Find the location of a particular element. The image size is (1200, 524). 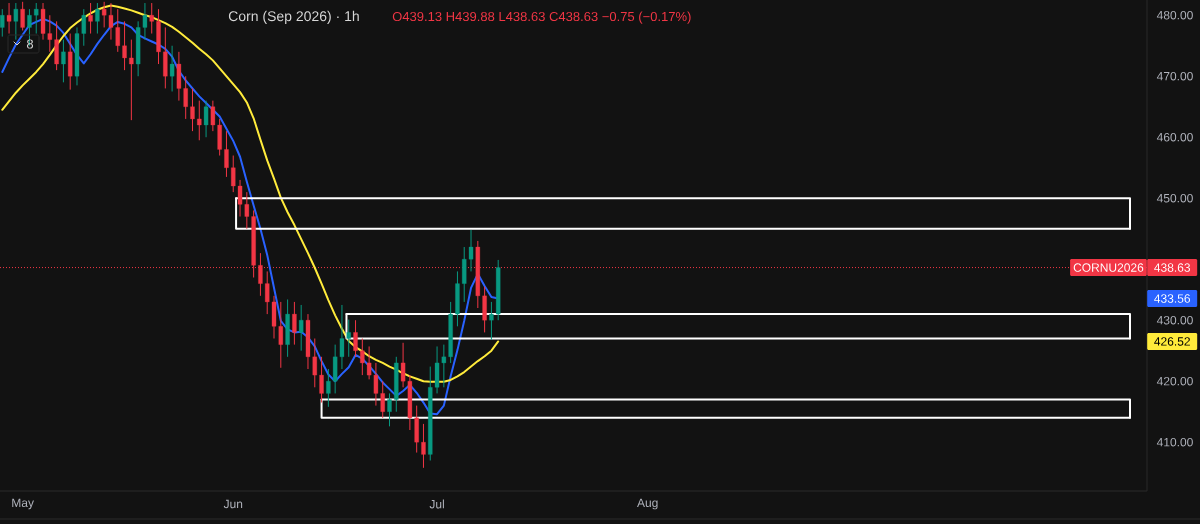

x-tick-label: May is located at coordinates (23, 504).